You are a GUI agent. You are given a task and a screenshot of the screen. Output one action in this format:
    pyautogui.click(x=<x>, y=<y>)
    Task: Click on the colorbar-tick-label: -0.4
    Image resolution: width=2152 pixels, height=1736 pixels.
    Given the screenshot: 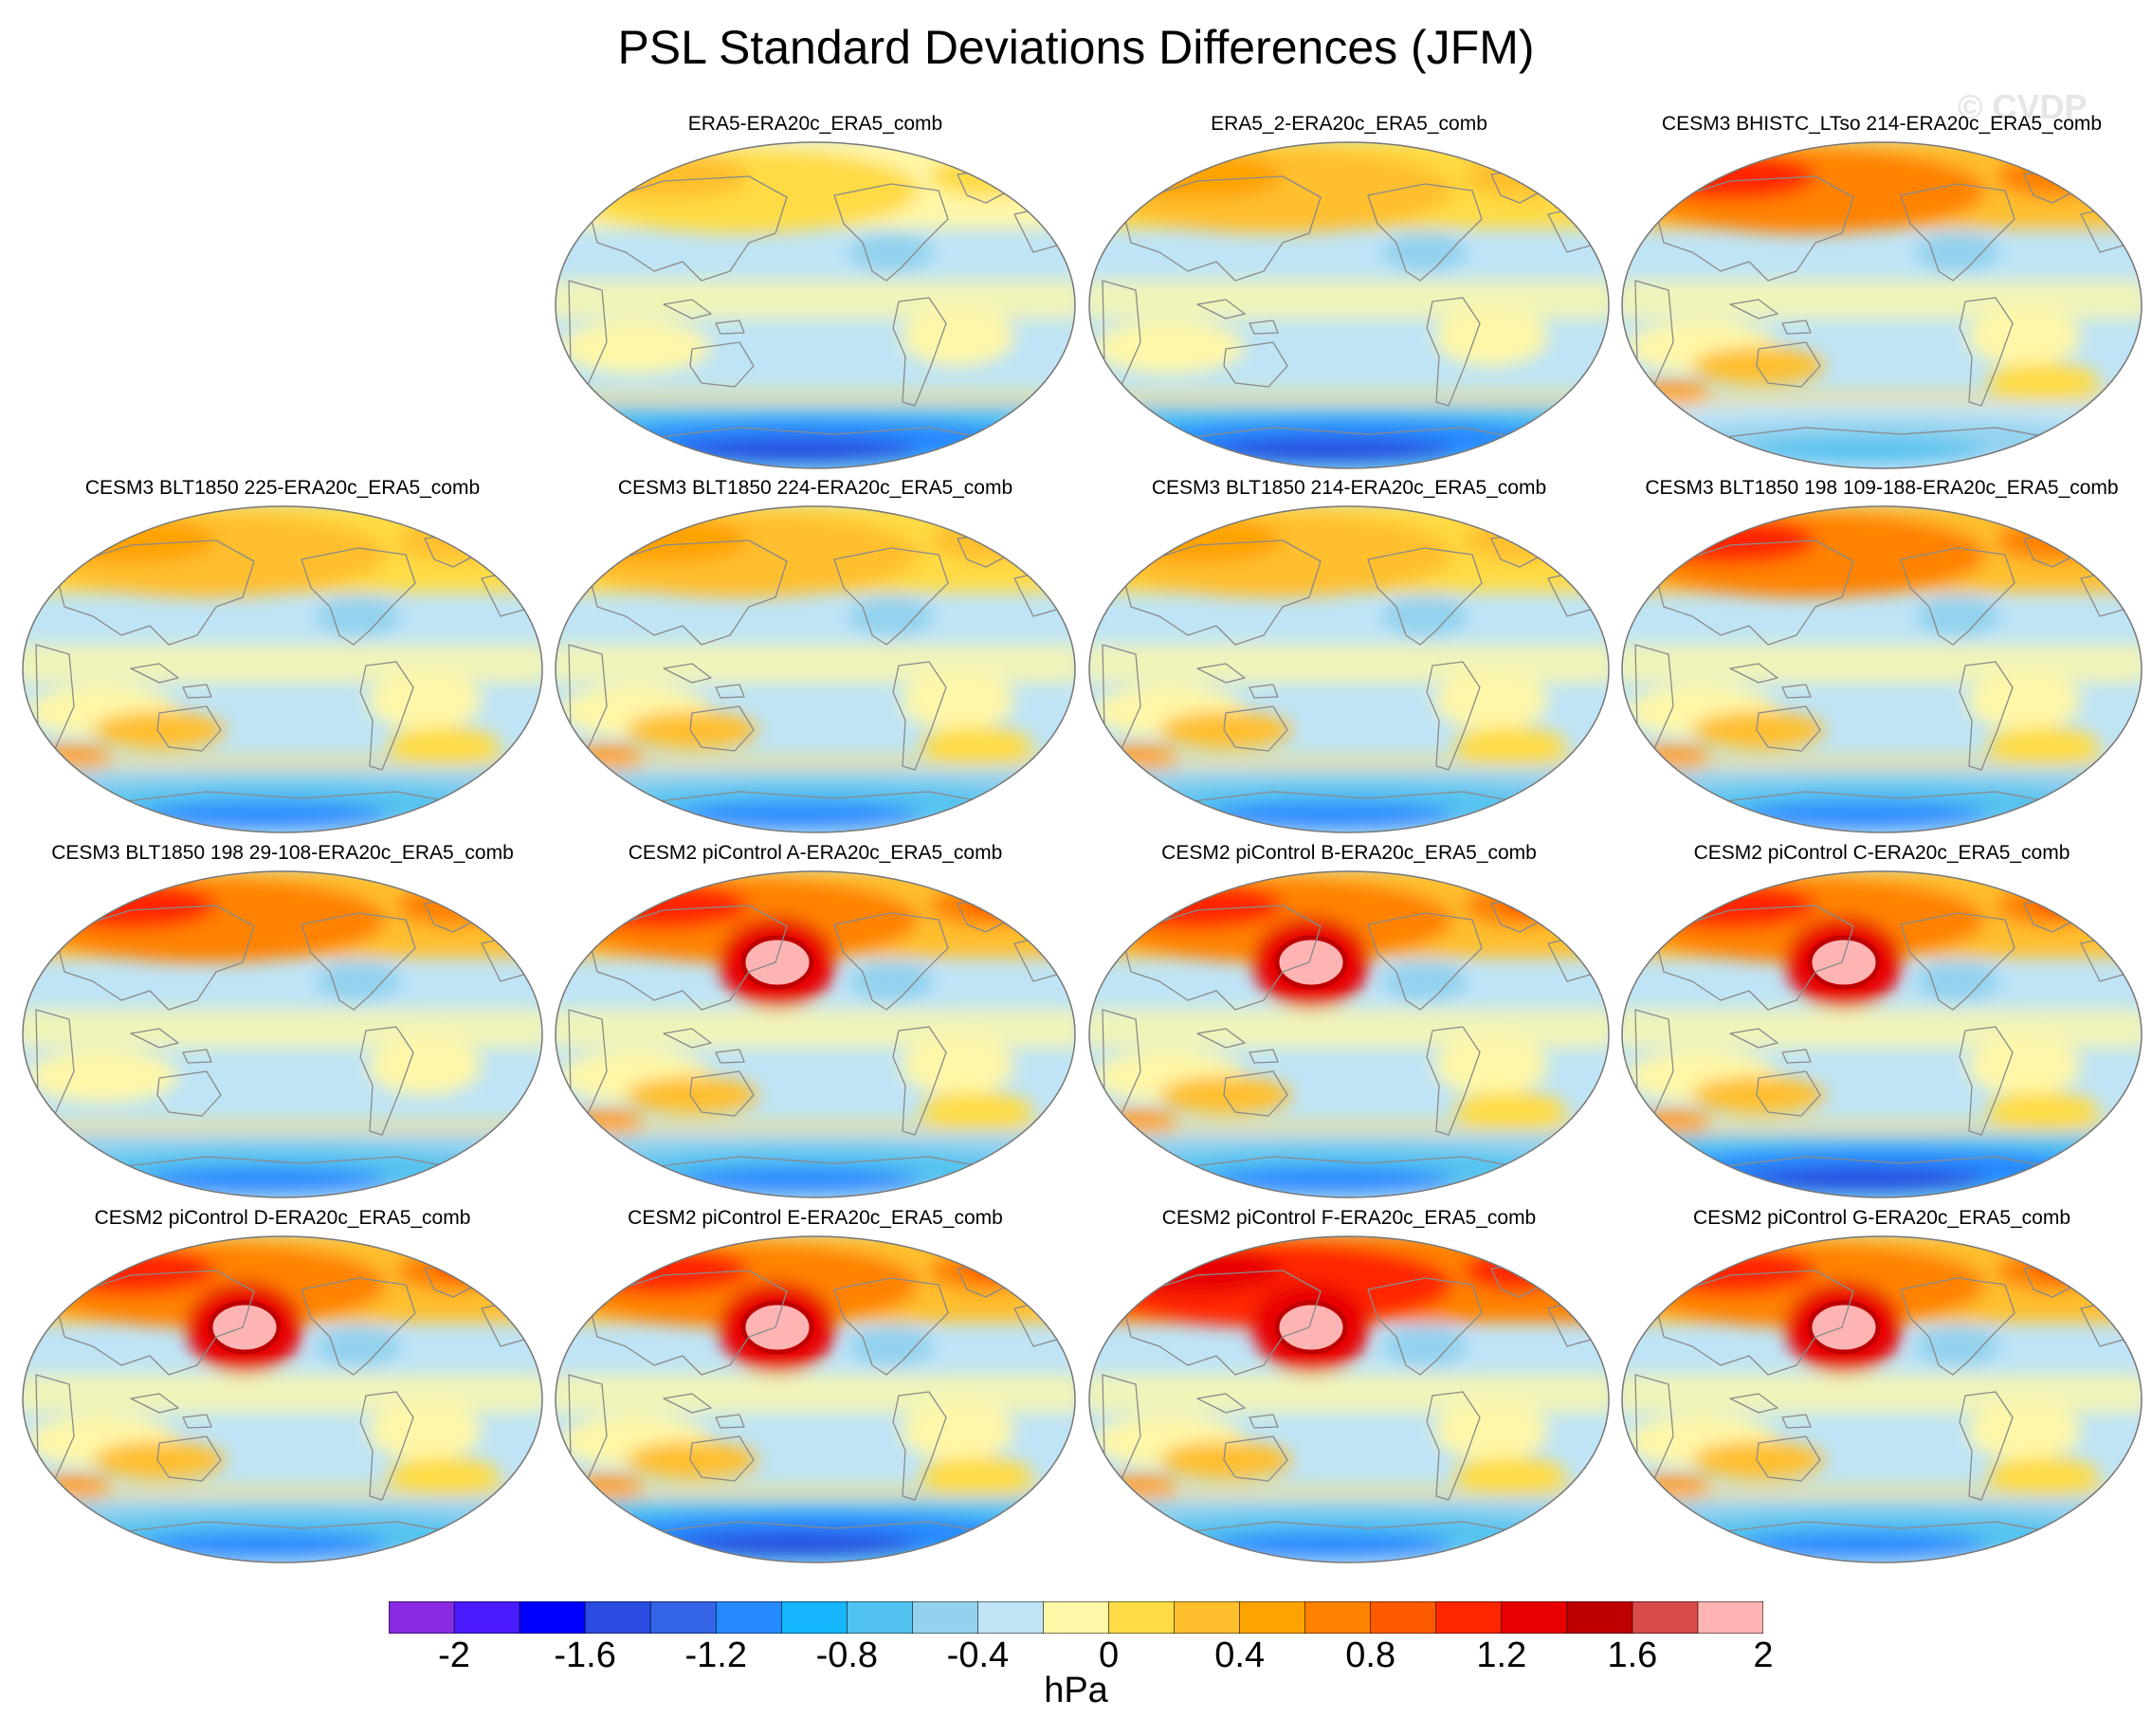 What is the action you would take?
    pyautogui.click(x=978, y=1655)
    